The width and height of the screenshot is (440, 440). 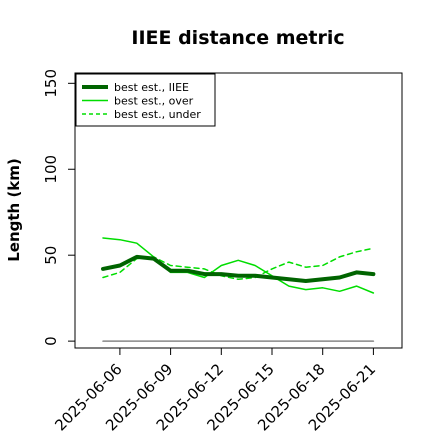 What do you see at coordinates (151, 87) in the screenshot?
I see `legend-label: best est., IIEE` at bounding box center [151, 87].